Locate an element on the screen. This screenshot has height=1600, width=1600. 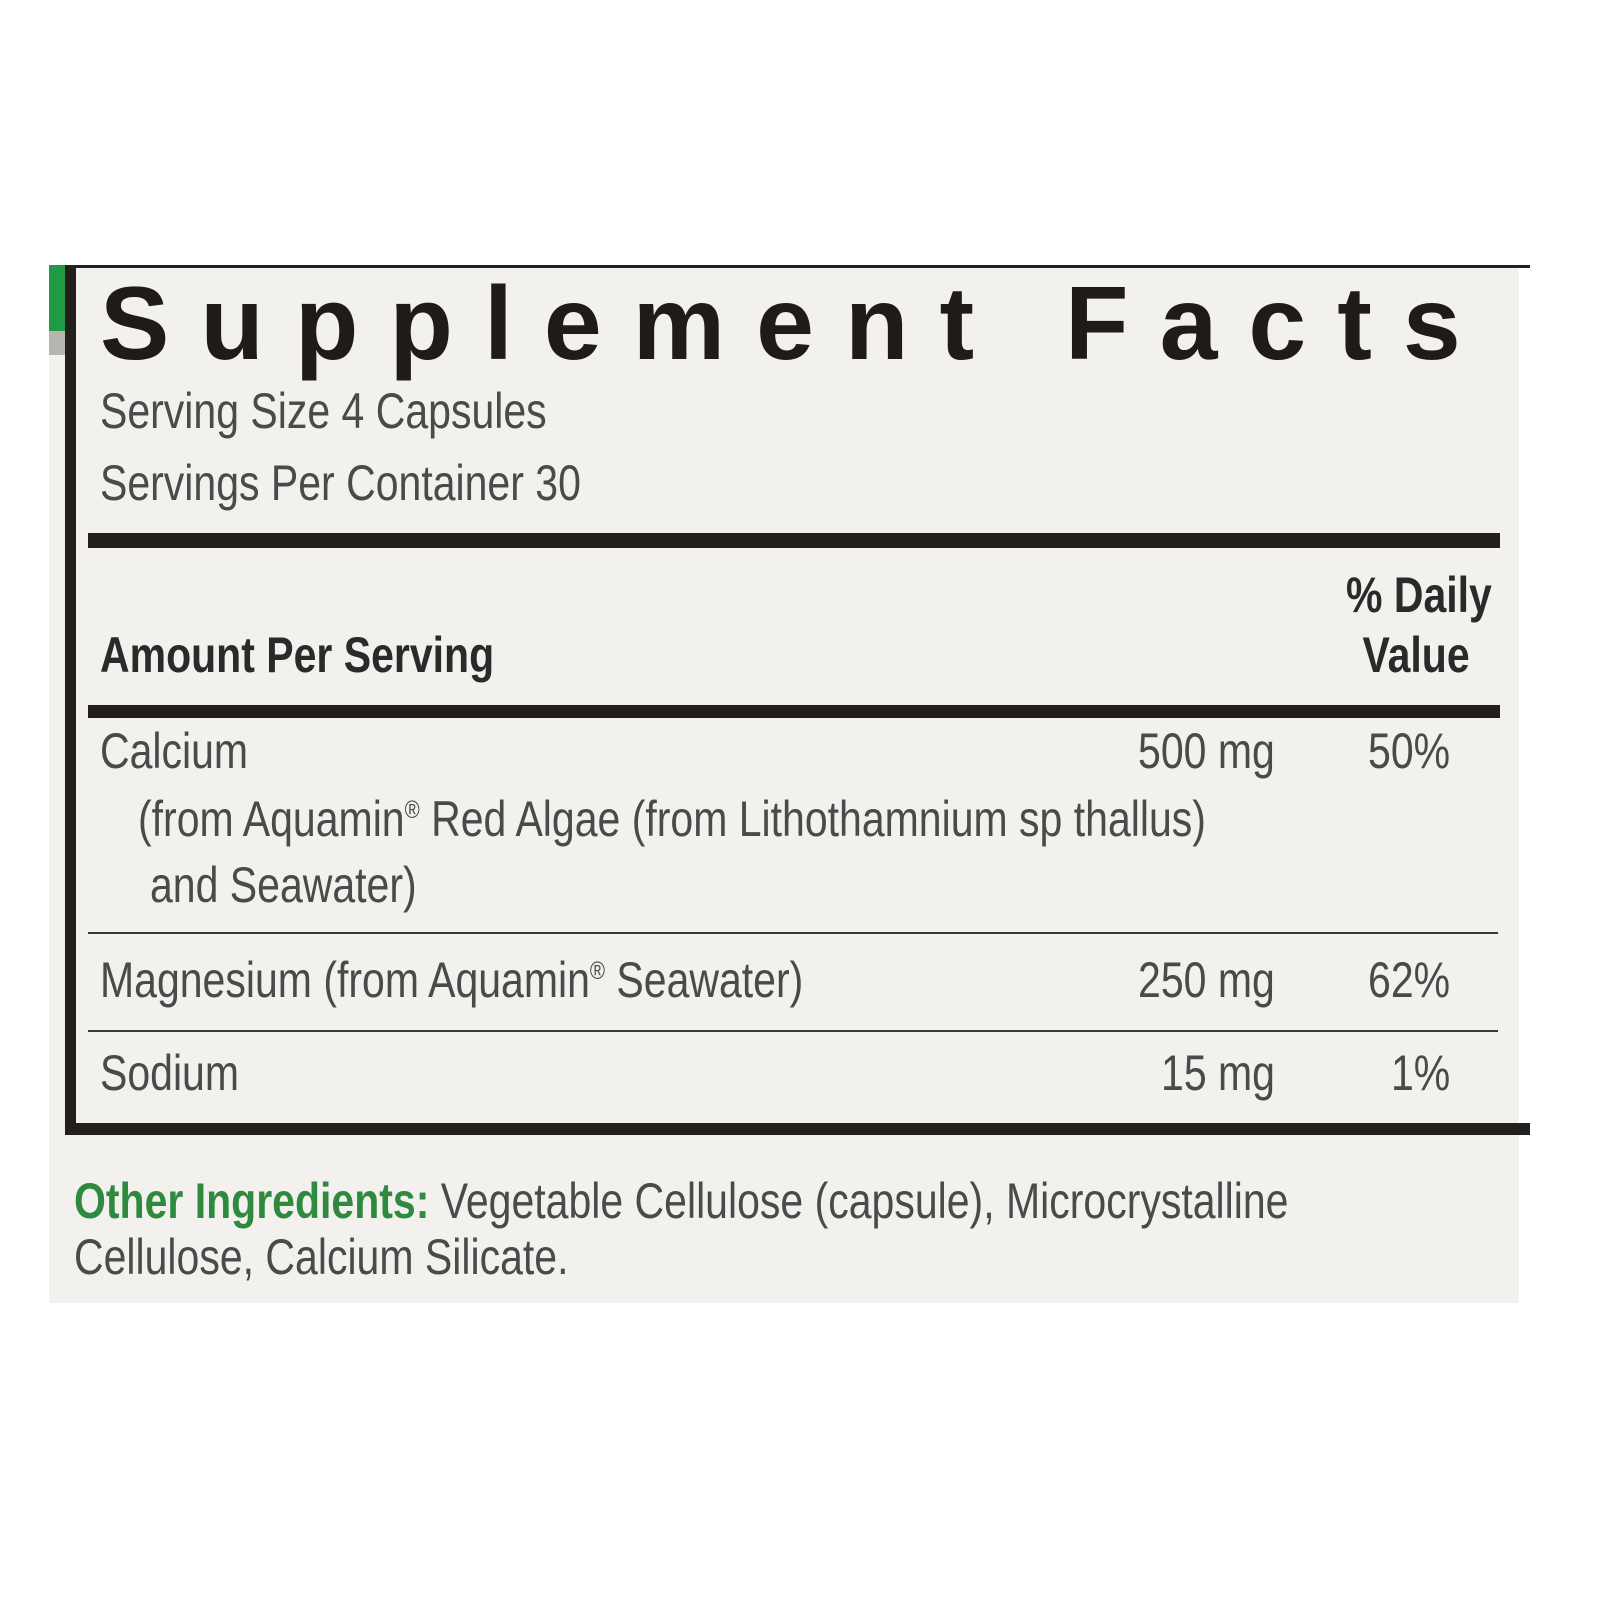
nutrient-name: Calcium is located at coordinates (174, 751).